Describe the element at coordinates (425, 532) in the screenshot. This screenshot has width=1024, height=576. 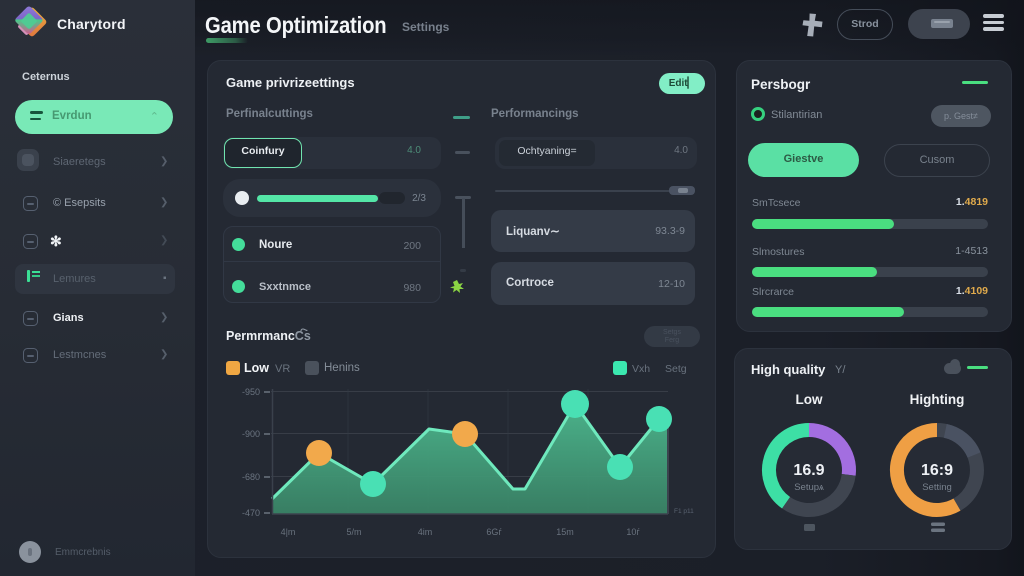
I see `svg-text: 4im` at that location.